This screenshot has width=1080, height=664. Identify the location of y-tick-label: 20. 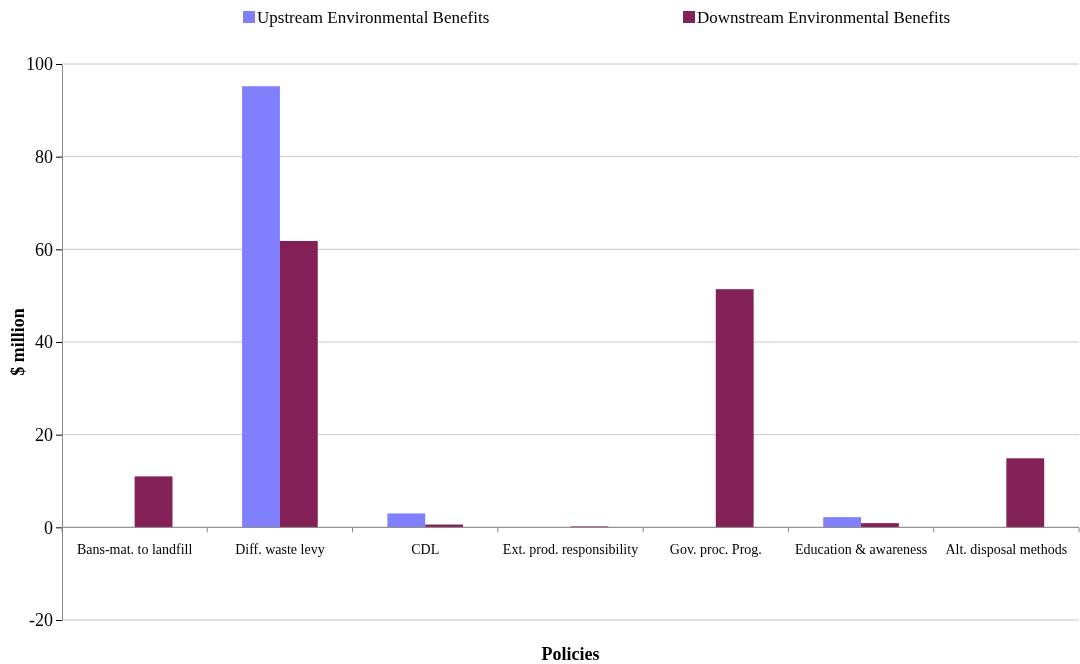
(44, 434).